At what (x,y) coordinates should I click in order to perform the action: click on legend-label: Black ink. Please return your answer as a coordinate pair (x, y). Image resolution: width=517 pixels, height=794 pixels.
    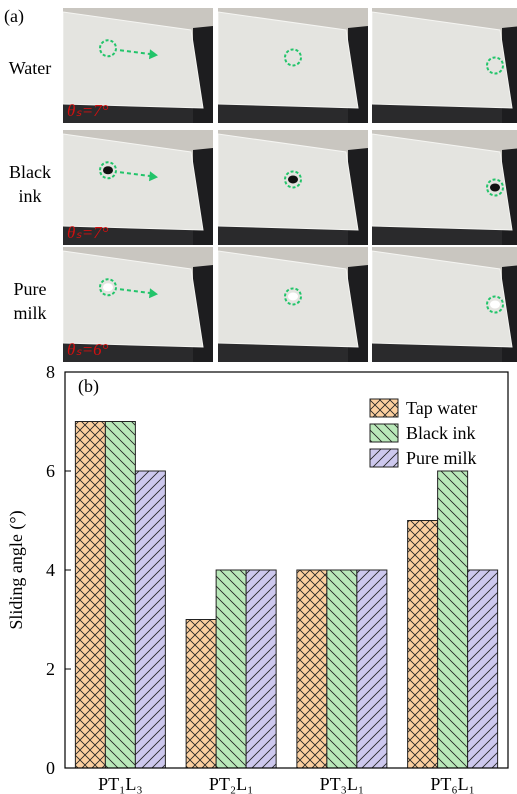
    Looking at the image, I should click on (441, 433).